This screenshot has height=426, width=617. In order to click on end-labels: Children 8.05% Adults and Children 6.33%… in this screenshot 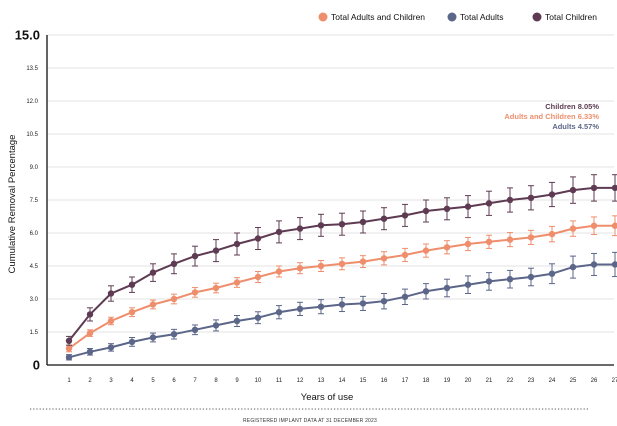, I will do `click(551, 116)`.